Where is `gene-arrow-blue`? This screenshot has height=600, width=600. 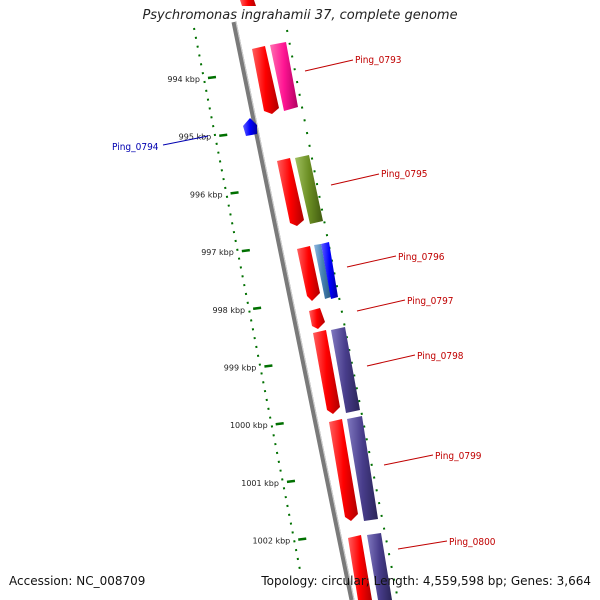 gene-arrow-blue is located at coordinates (250, 127).